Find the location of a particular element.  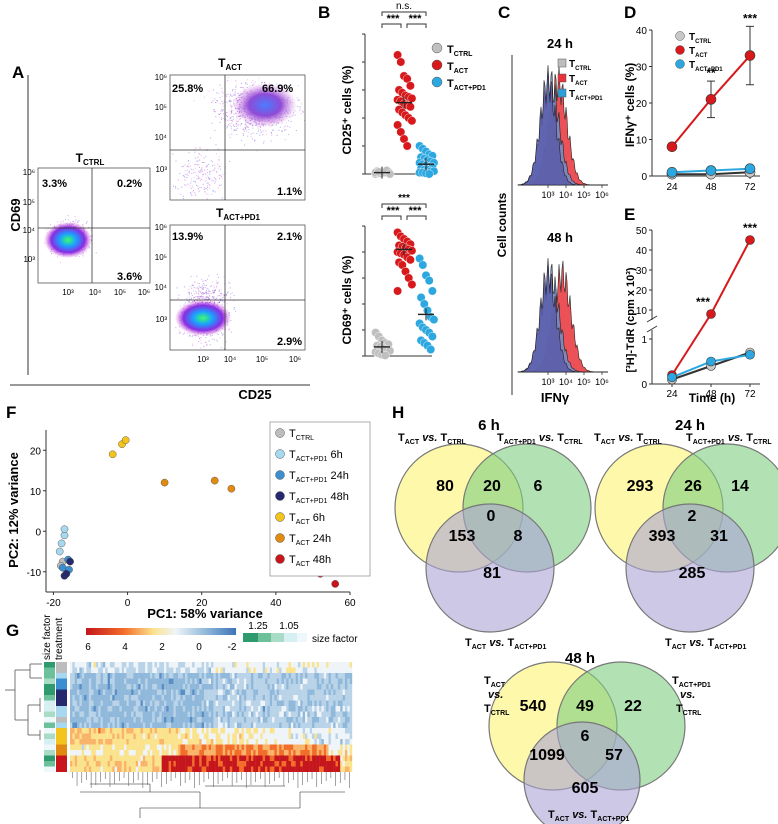

d-x-ticklabel: 48 is located at coordinates (711, 187).